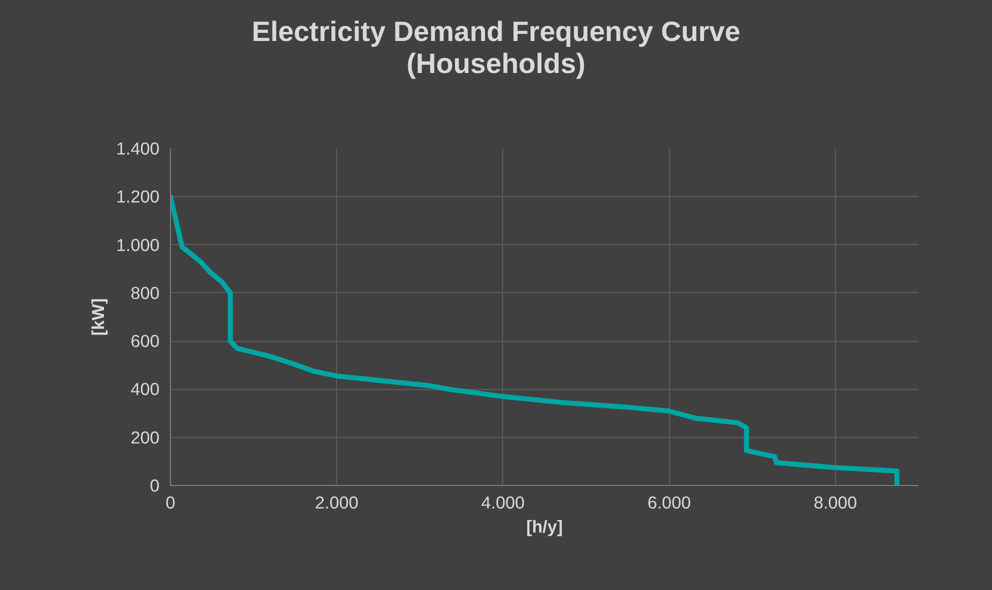 The width and height of the screenshot is (992, 590). Describe the element at coordinates (669, 502) in the screenshot. I see `x-tick-label: 6.000` at that location.